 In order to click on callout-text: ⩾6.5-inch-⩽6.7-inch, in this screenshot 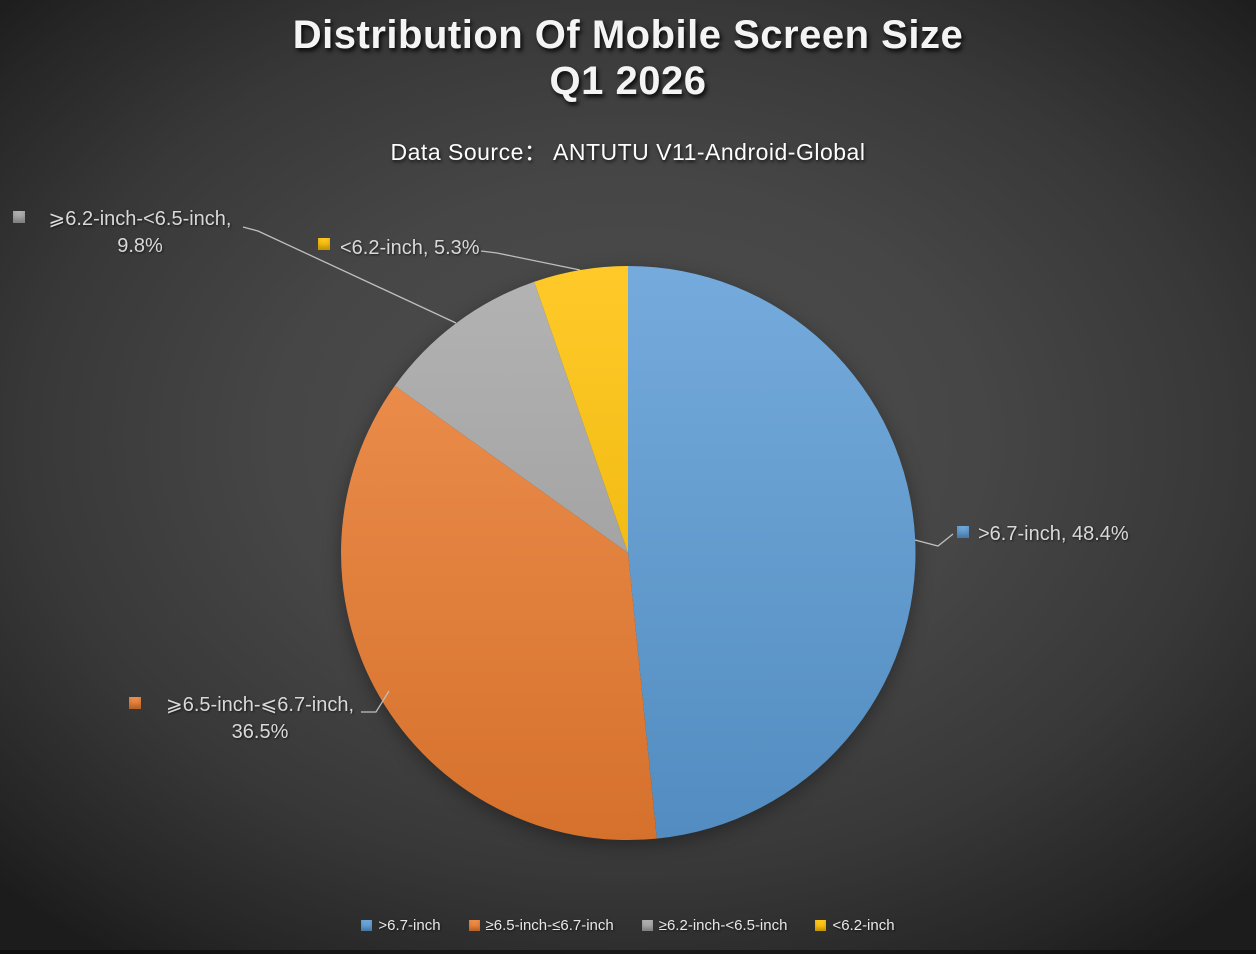, I will do `click(260, 705)`.